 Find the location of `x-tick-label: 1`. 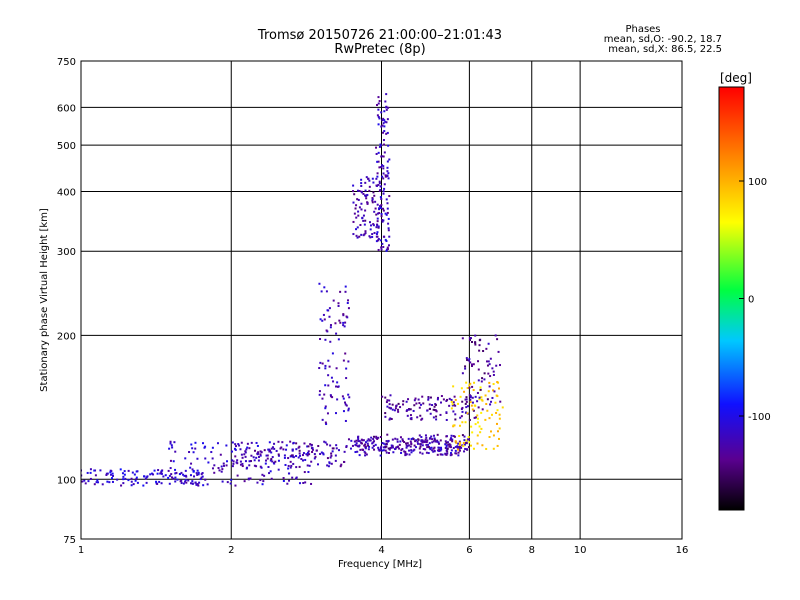

x-tick-label: 1 is located at coordinates (81, 550).